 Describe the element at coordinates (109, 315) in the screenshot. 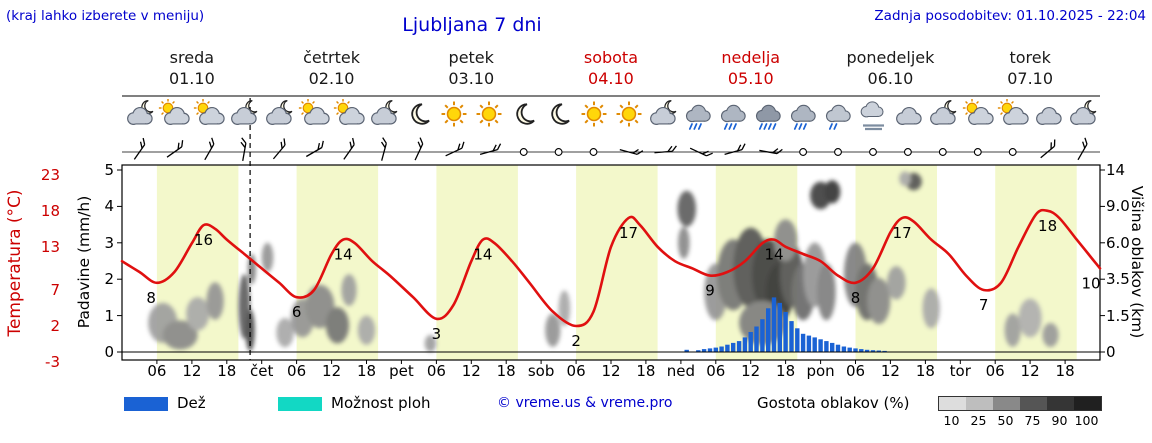

I see `precipitation-tick: 1` at that location.